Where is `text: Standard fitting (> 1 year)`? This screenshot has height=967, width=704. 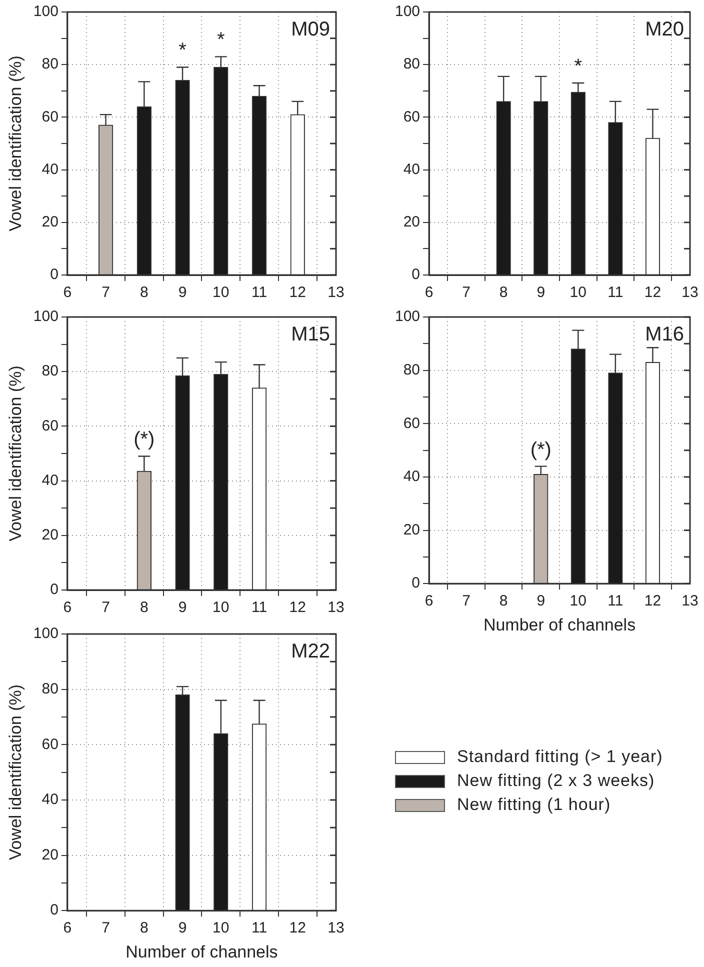 text: Standard fitting (> 1 year) is located at coordinates (560, 757).